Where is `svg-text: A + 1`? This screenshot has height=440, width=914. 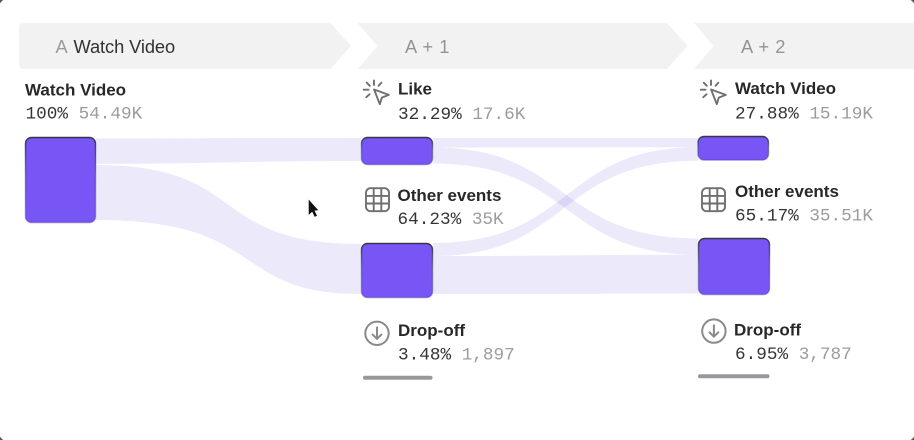 svg-text: A + 1 is located at coordinates (427, 46).